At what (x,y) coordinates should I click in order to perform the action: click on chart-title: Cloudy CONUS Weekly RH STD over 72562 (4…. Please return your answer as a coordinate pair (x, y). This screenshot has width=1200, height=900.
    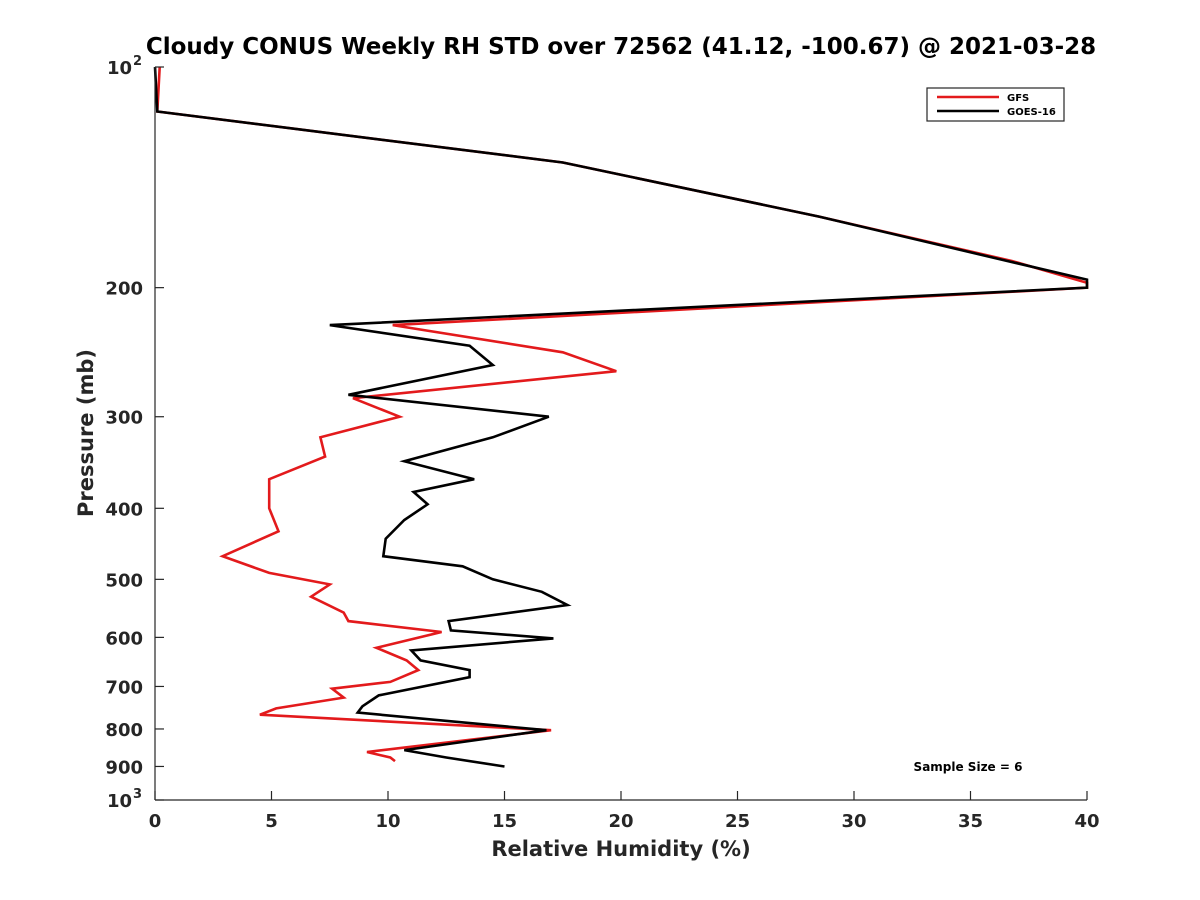
    Looking at the image, I should click on (621, 47).